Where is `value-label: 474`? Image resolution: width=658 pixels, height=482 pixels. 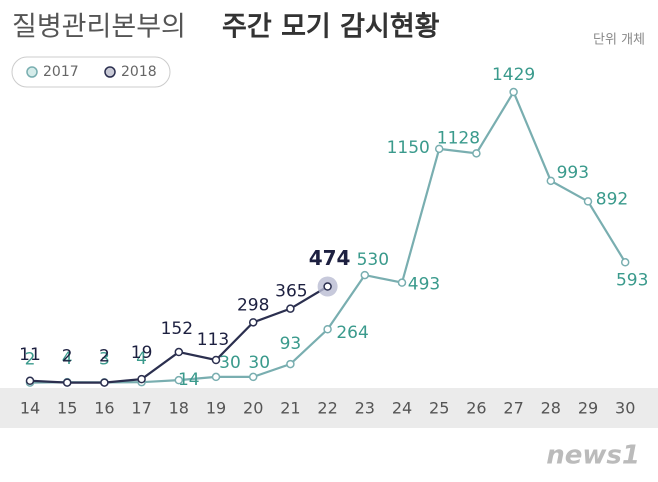
value-label: 474 is located at coordinates (330, 258).